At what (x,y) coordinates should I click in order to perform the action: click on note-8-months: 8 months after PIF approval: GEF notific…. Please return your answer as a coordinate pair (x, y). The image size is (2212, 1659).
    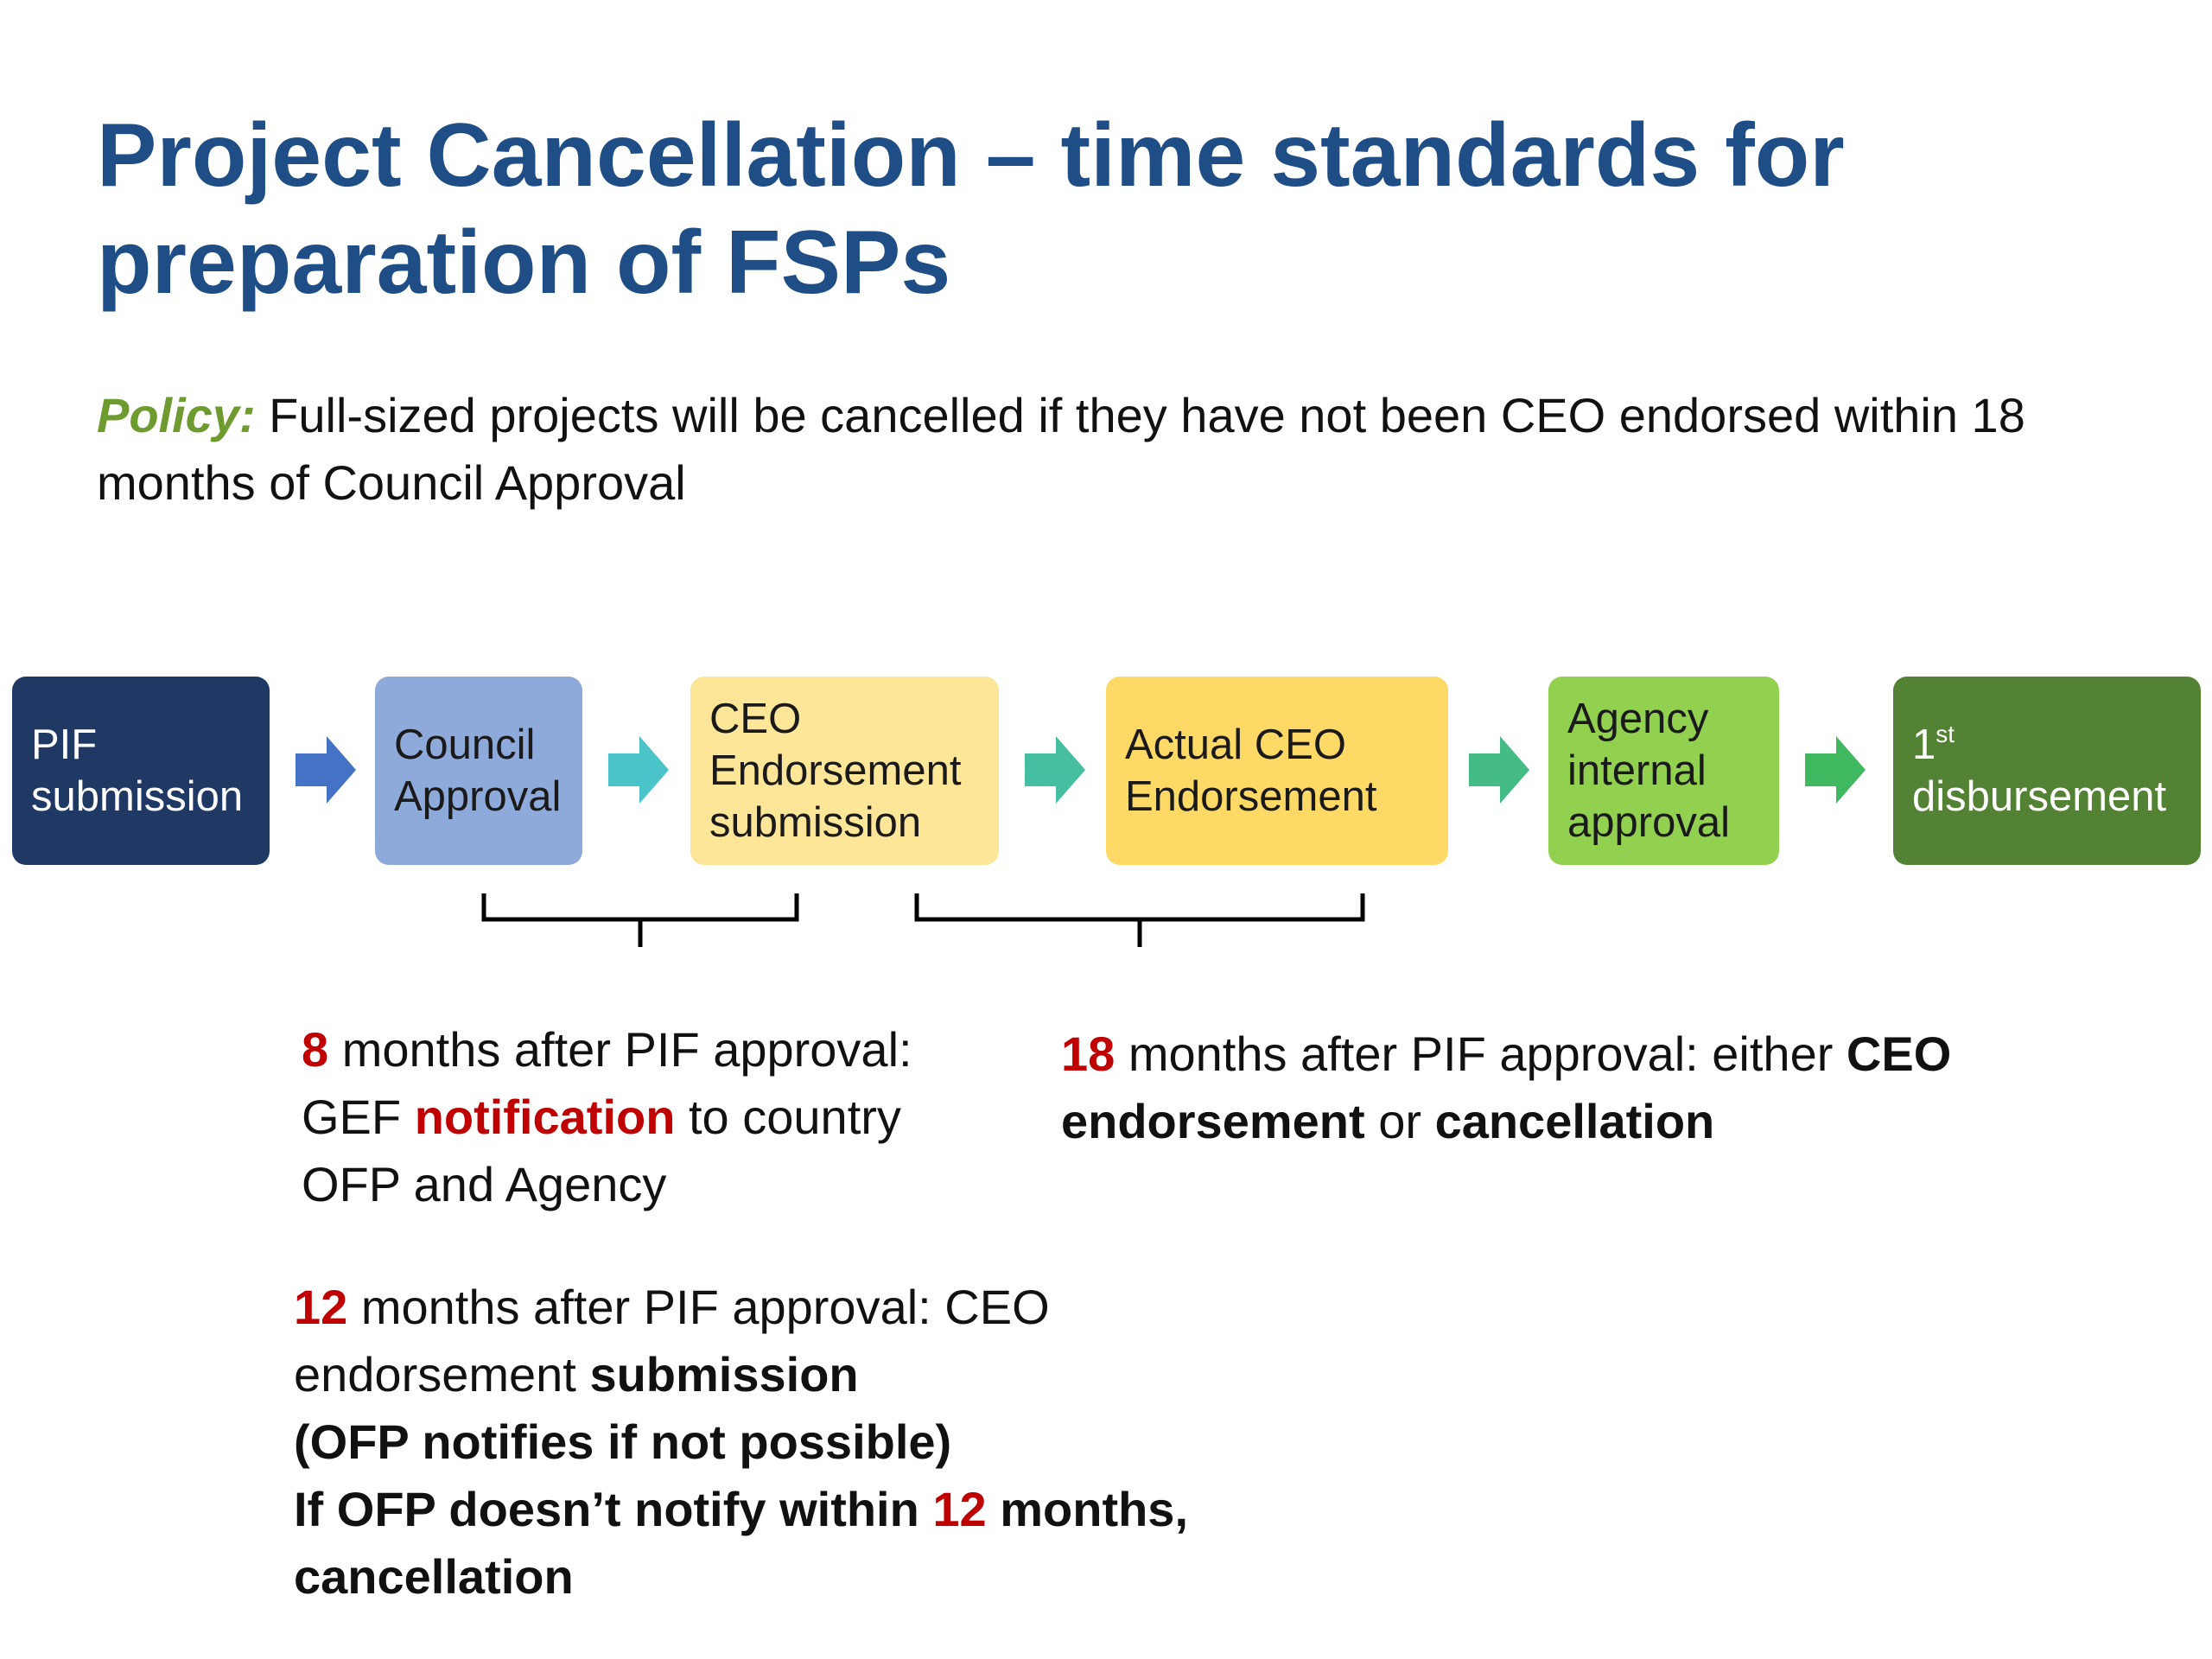
    Looking at the image, I should click on (630, 1117).